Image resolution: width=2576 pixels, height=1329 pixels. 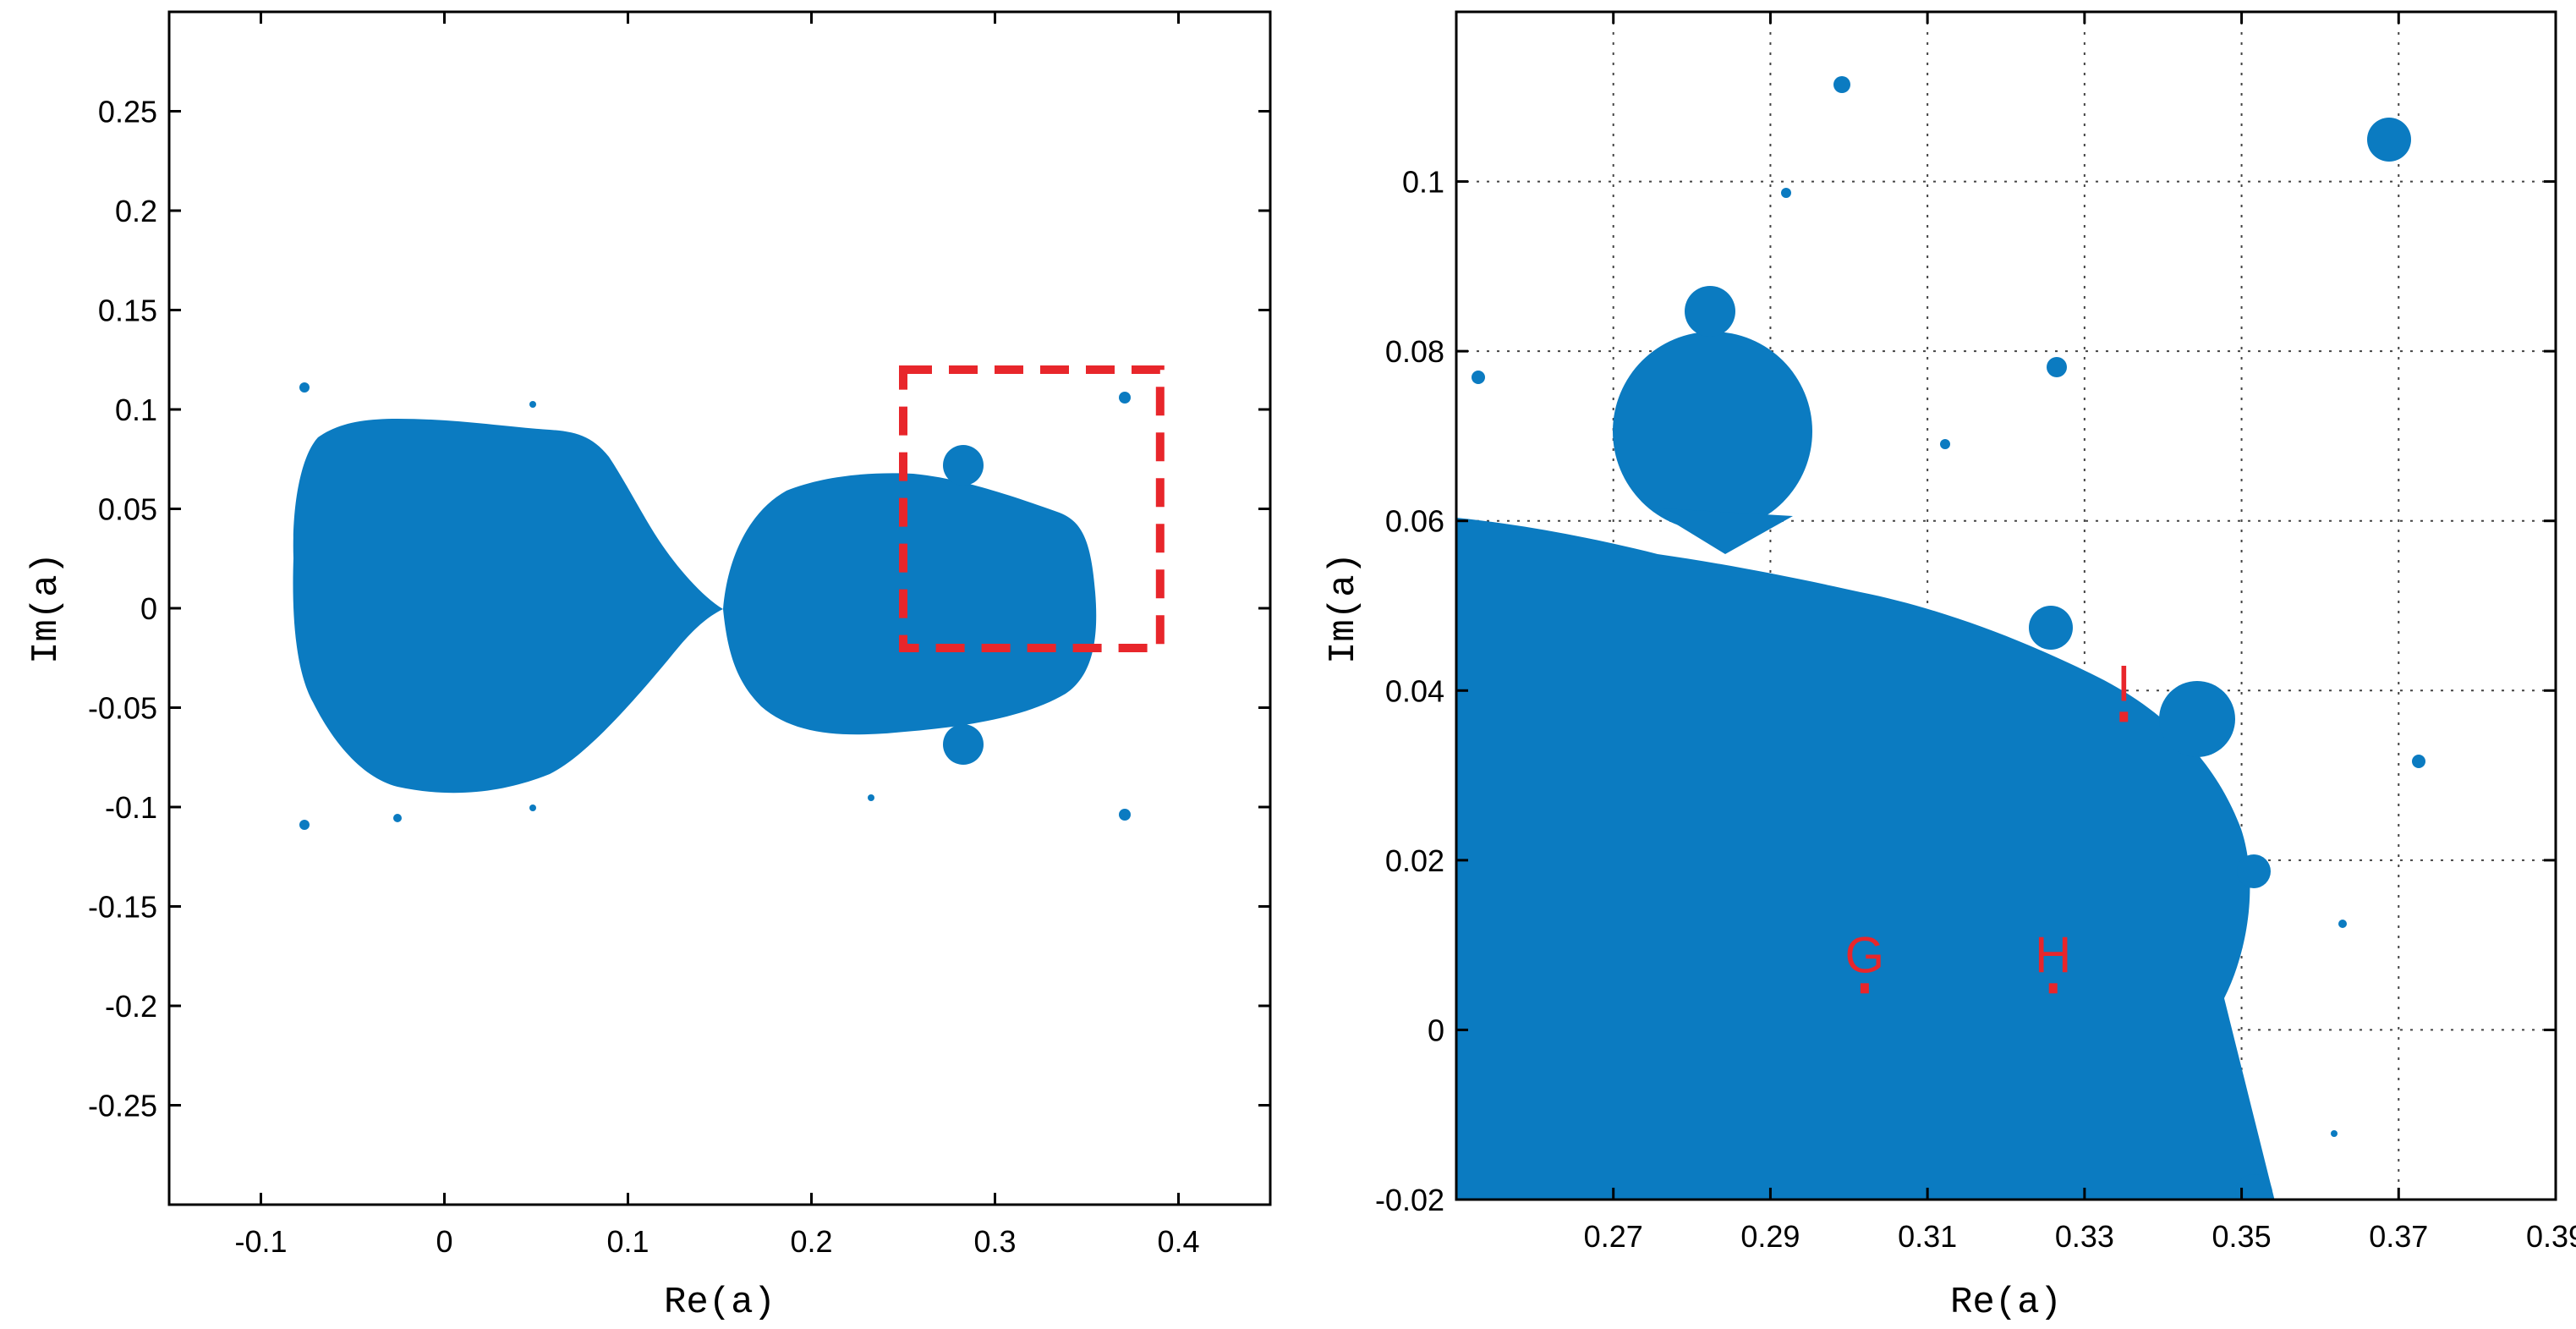 I want to click on left-plot-area, so click(x=712, y=606).